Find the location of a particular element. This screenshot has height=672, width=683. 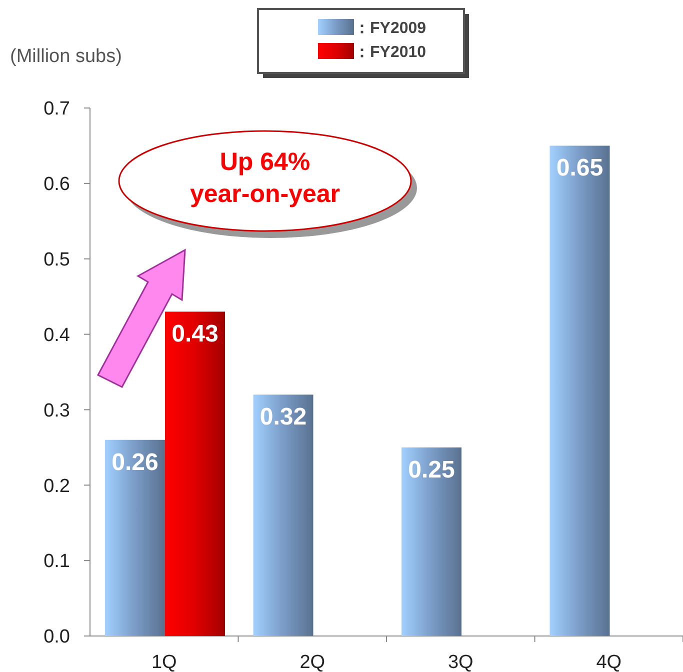

x-tick-label: 2Q is located at coordinates (313, 662).